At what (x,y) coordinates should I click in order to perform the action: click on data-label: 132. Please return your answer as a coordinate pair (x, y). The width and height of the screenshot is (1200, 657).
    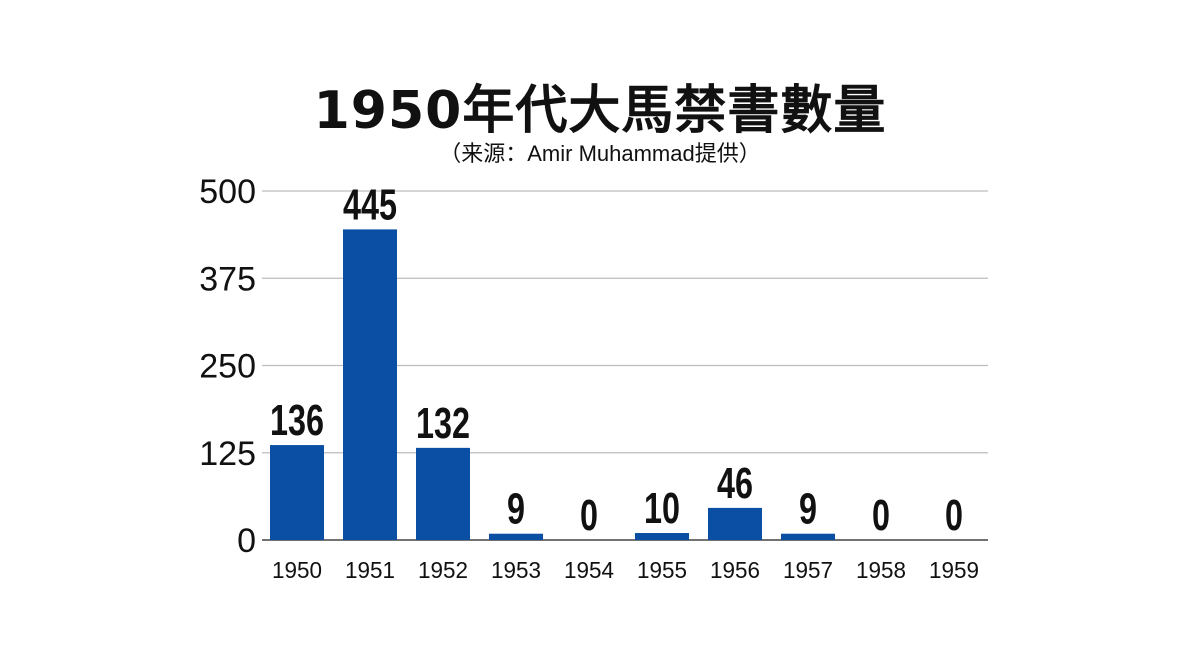
    Looking at the image, I should click on (443, 423).